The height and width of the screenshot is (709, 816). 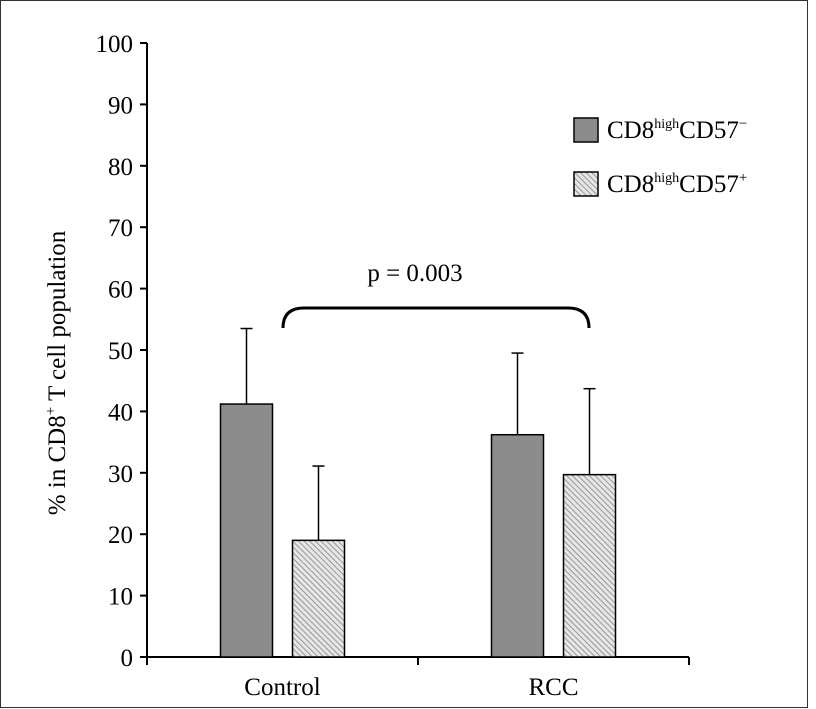 What do you see at coordinates (414, 273) in the screenshot?
I see `p-value-label: p = 0.003` at bounding box center [414, 273].